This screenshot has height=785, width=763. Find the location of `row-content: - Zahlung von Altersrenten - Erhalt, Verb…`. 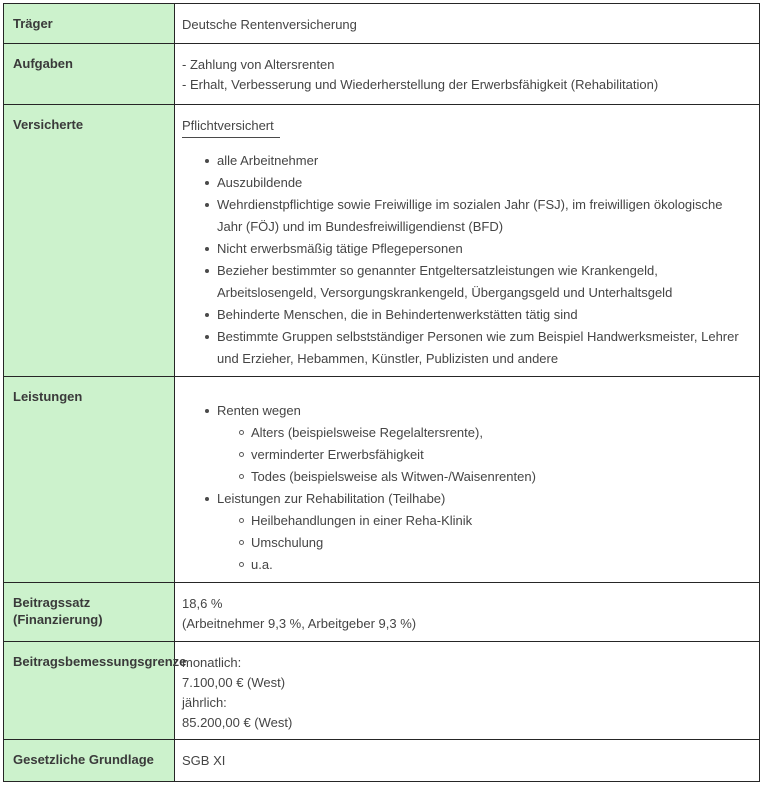

row-content: - Zahlung von Altersrenten - Erhalt, Verb… is located at coordinates (467, 74).